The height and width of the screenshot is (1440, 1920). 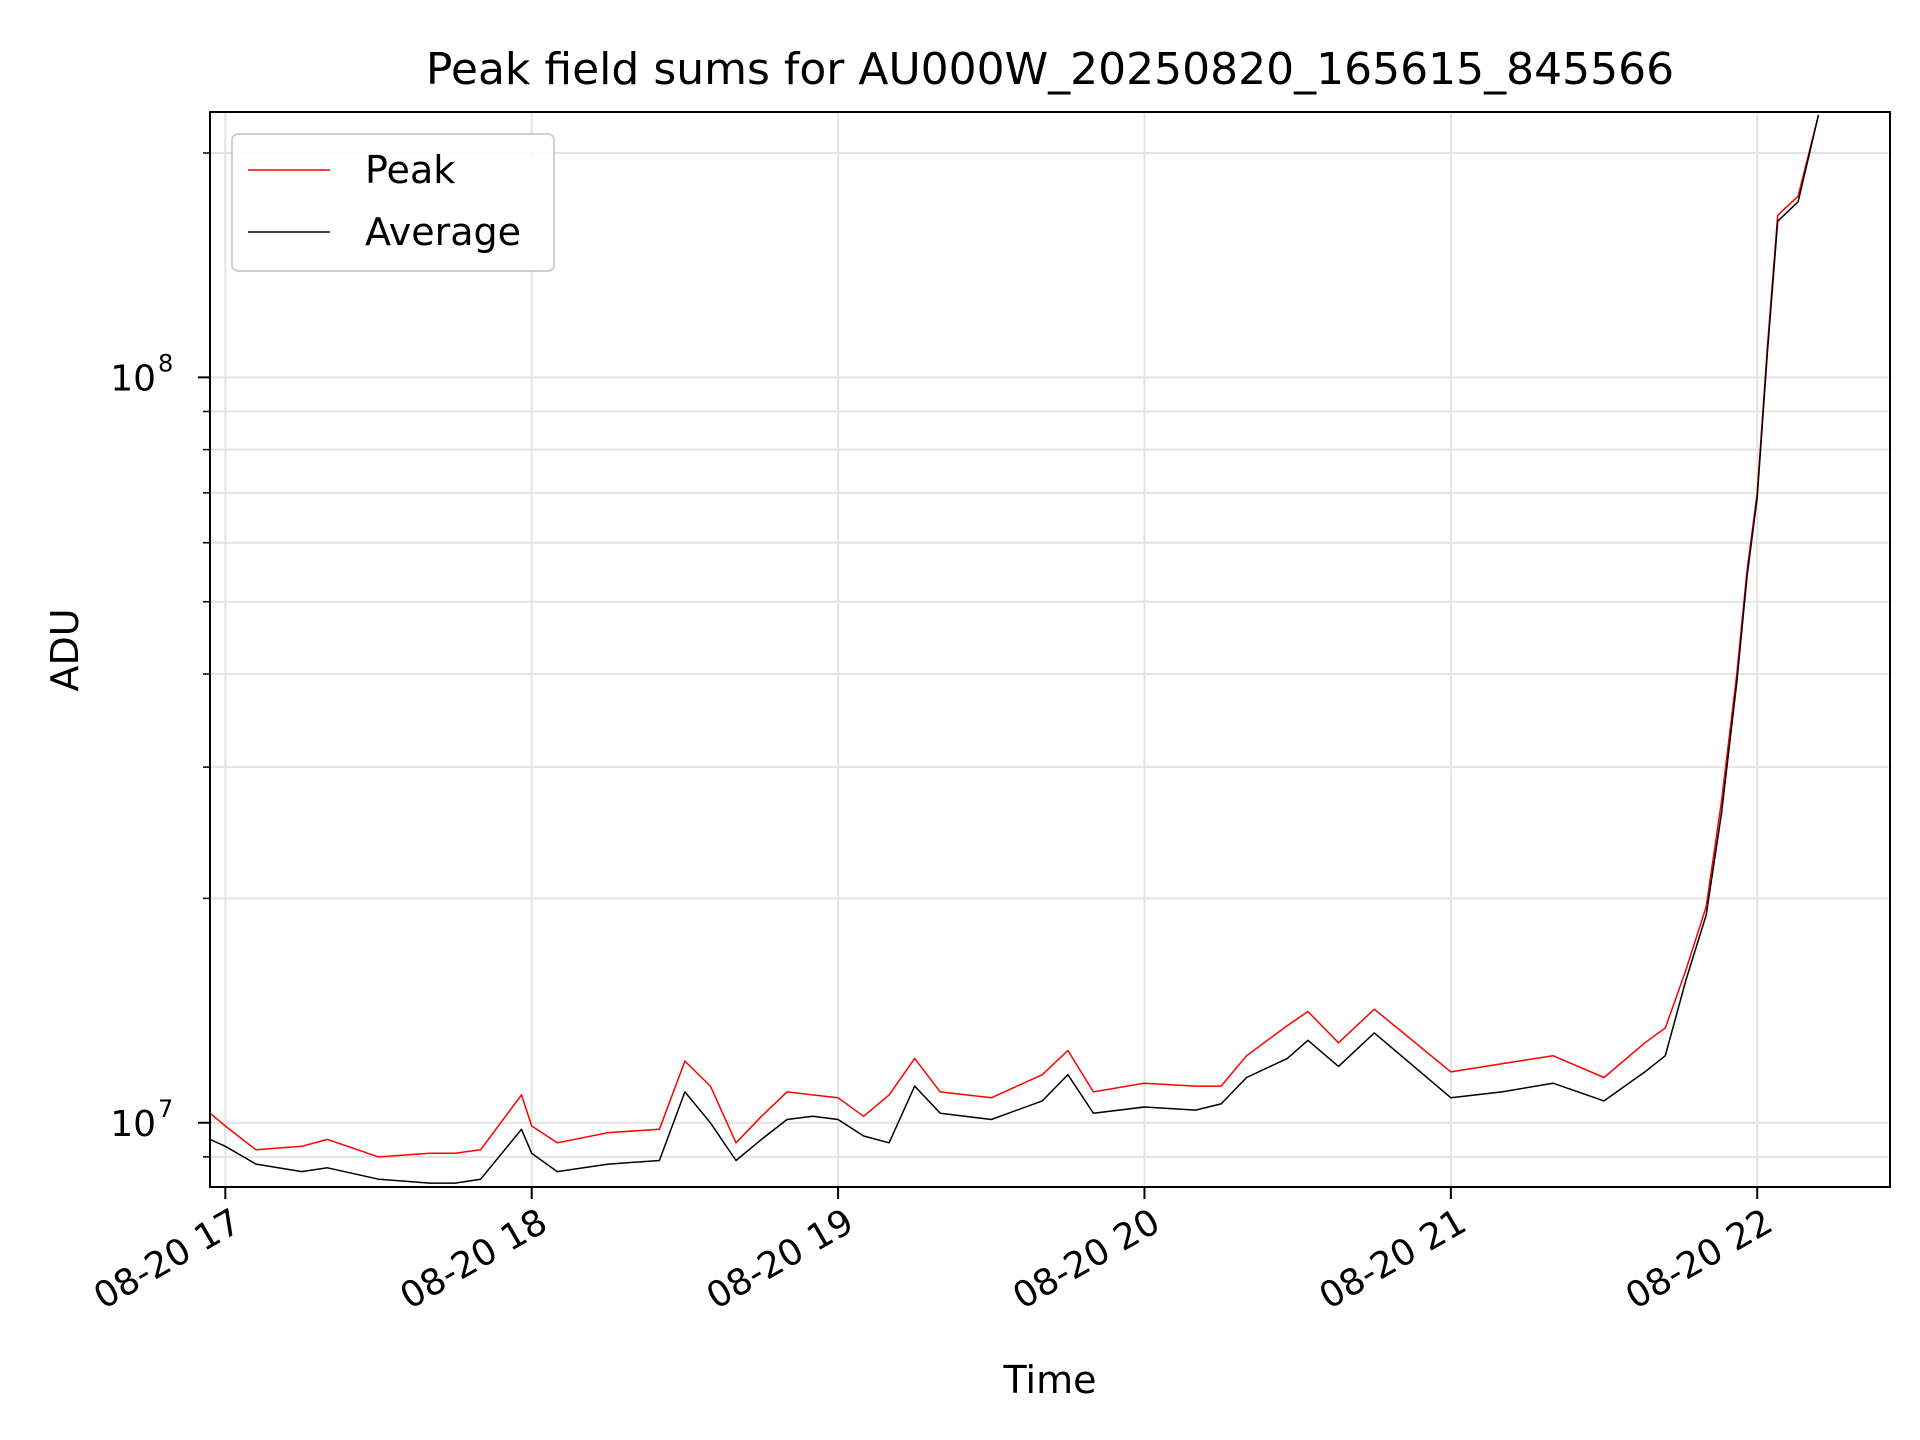 What do you see at coordinates (474, 1259) in the screenshot?
I see `x-tick-label: 08-20 18` at bounding box center [474, 1259].